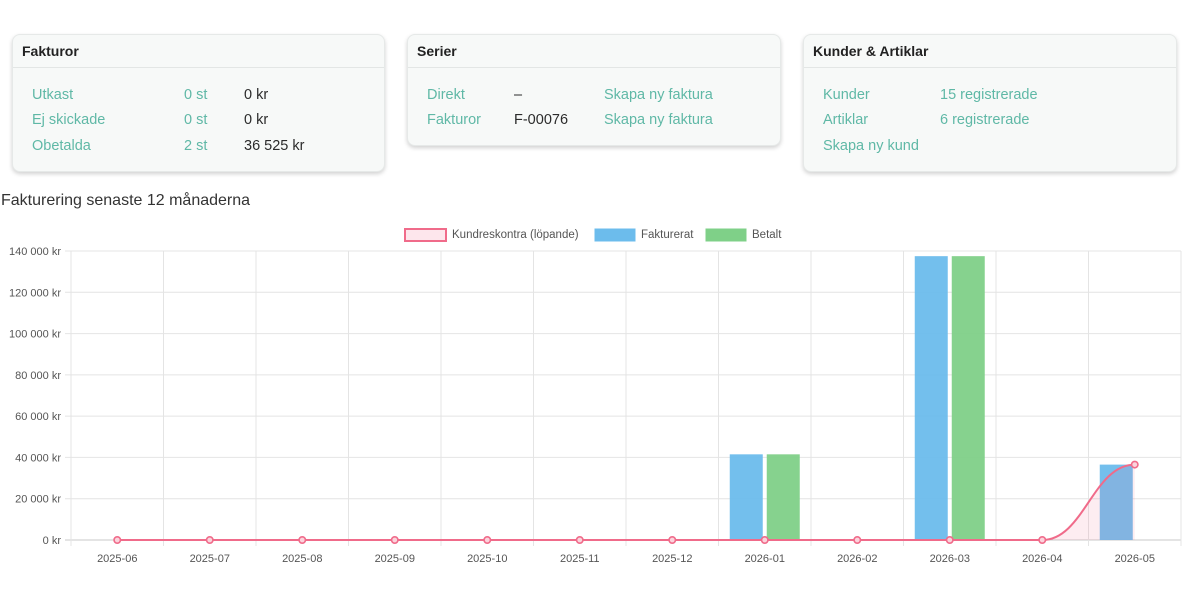 This screenshot has height=589, width=1192. I want to click on y-tick-label: 60 000 kr, so click(38, 417).